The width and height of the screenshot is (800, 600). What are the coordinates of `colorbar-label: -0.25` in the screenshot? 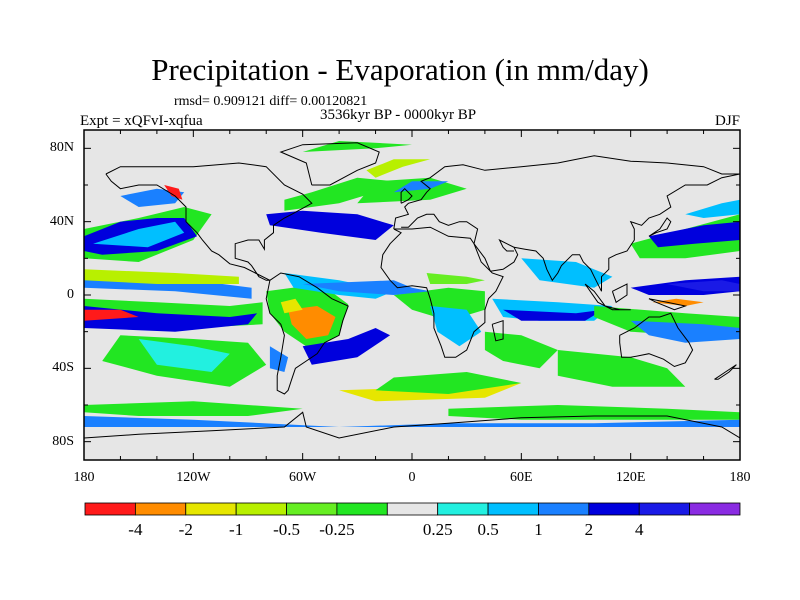 It's located at (337, 529).